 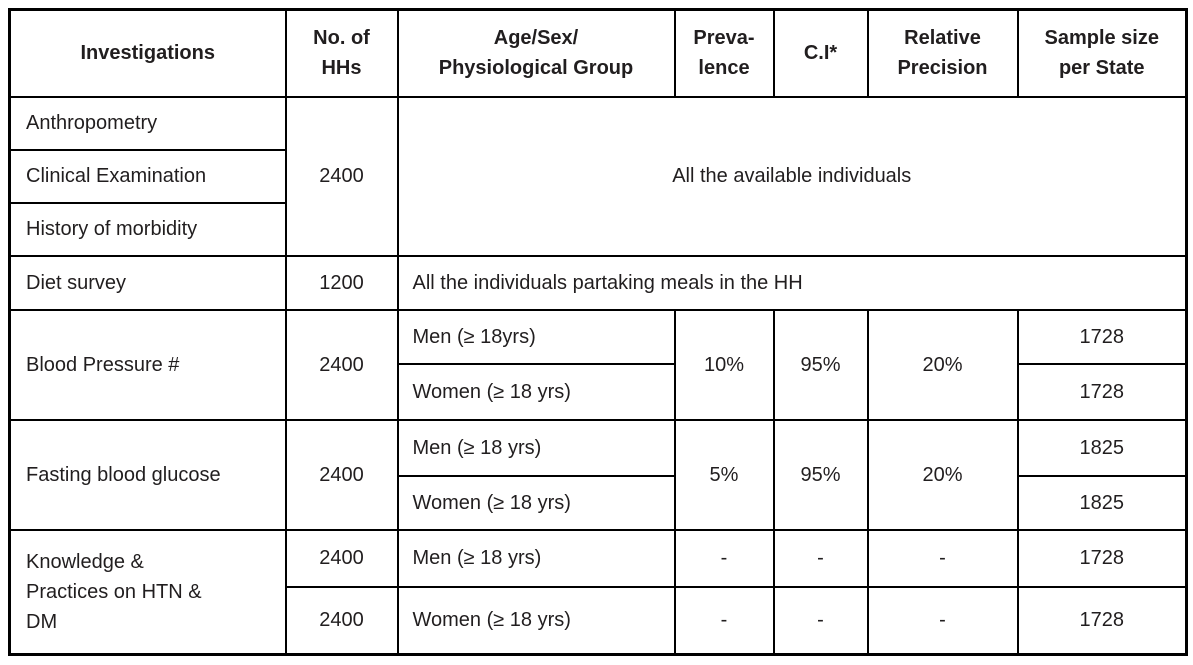 What do you see at coordinates (820, 620) in the screenshot?
I see `cell-kp-women-ci: -` at bounding box center [820, 620].